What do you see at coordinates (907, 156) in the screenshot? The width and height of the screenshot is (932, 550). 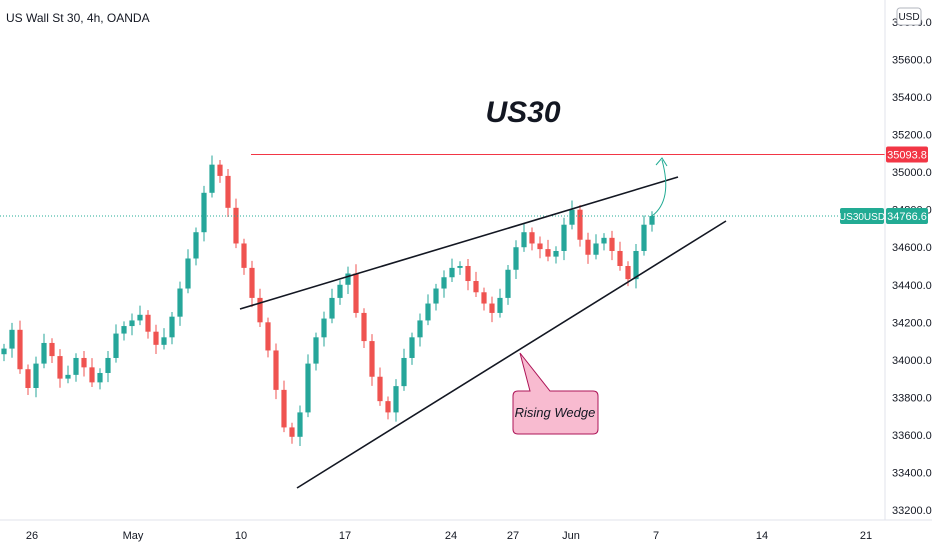 I see `svg-text: 35093.8` at bounding box center [907, 156].